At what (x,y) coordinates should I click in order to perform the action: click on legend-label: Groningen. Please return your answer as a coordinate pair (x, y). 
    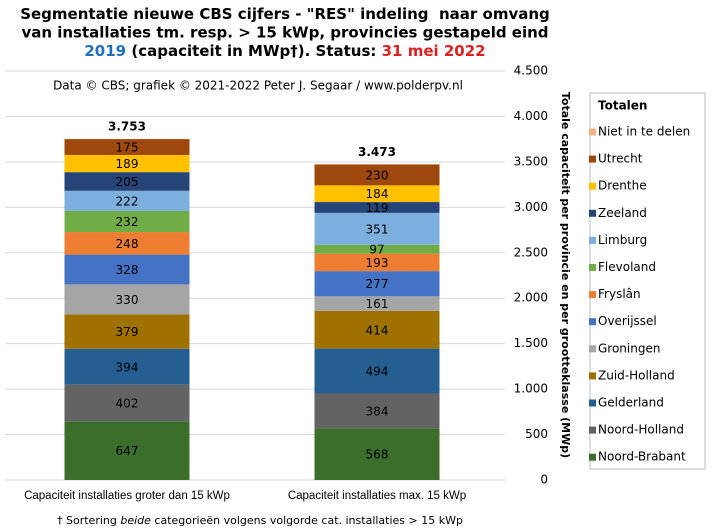
    Looking at the image, I should click on (629, 348).